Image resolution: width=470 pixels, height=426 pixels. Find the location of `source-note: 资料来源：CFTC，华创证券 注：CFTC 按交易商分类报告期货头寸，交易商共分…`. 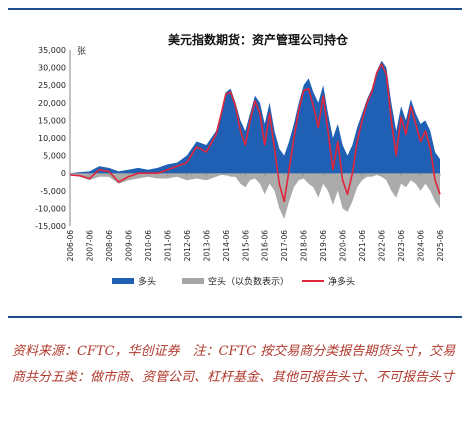

source-note: 资料来源：CFTC，华创证券 注：CFTC 按交易商分类报告期货头寸，交易商共分… is located at coordinates (234, 364).